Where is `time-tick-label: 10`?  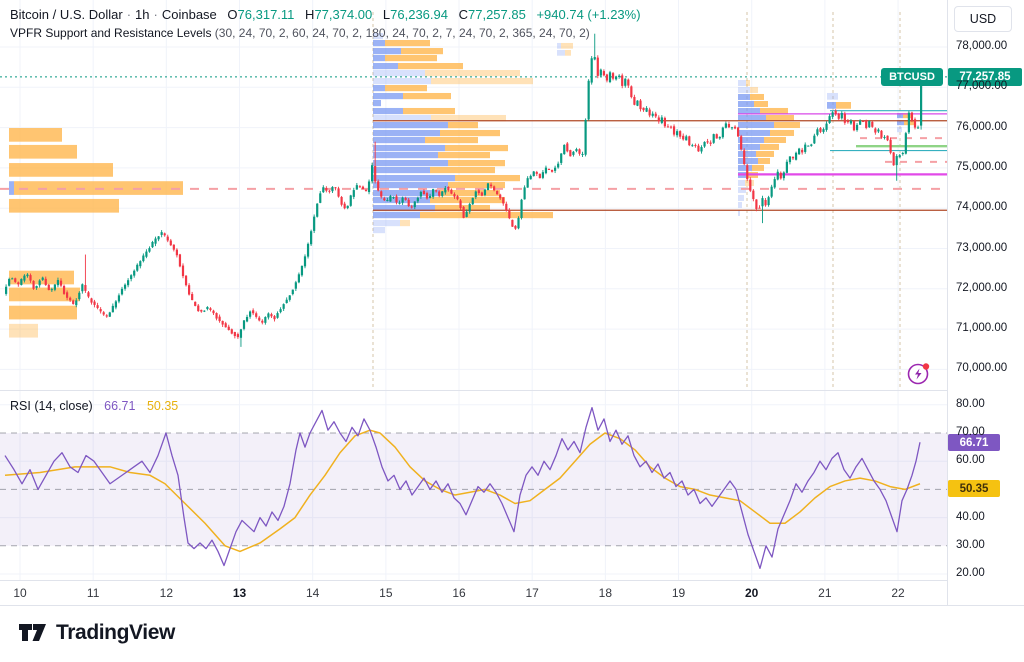 time-tick-label: 10 is located at coordinates (20, 593).